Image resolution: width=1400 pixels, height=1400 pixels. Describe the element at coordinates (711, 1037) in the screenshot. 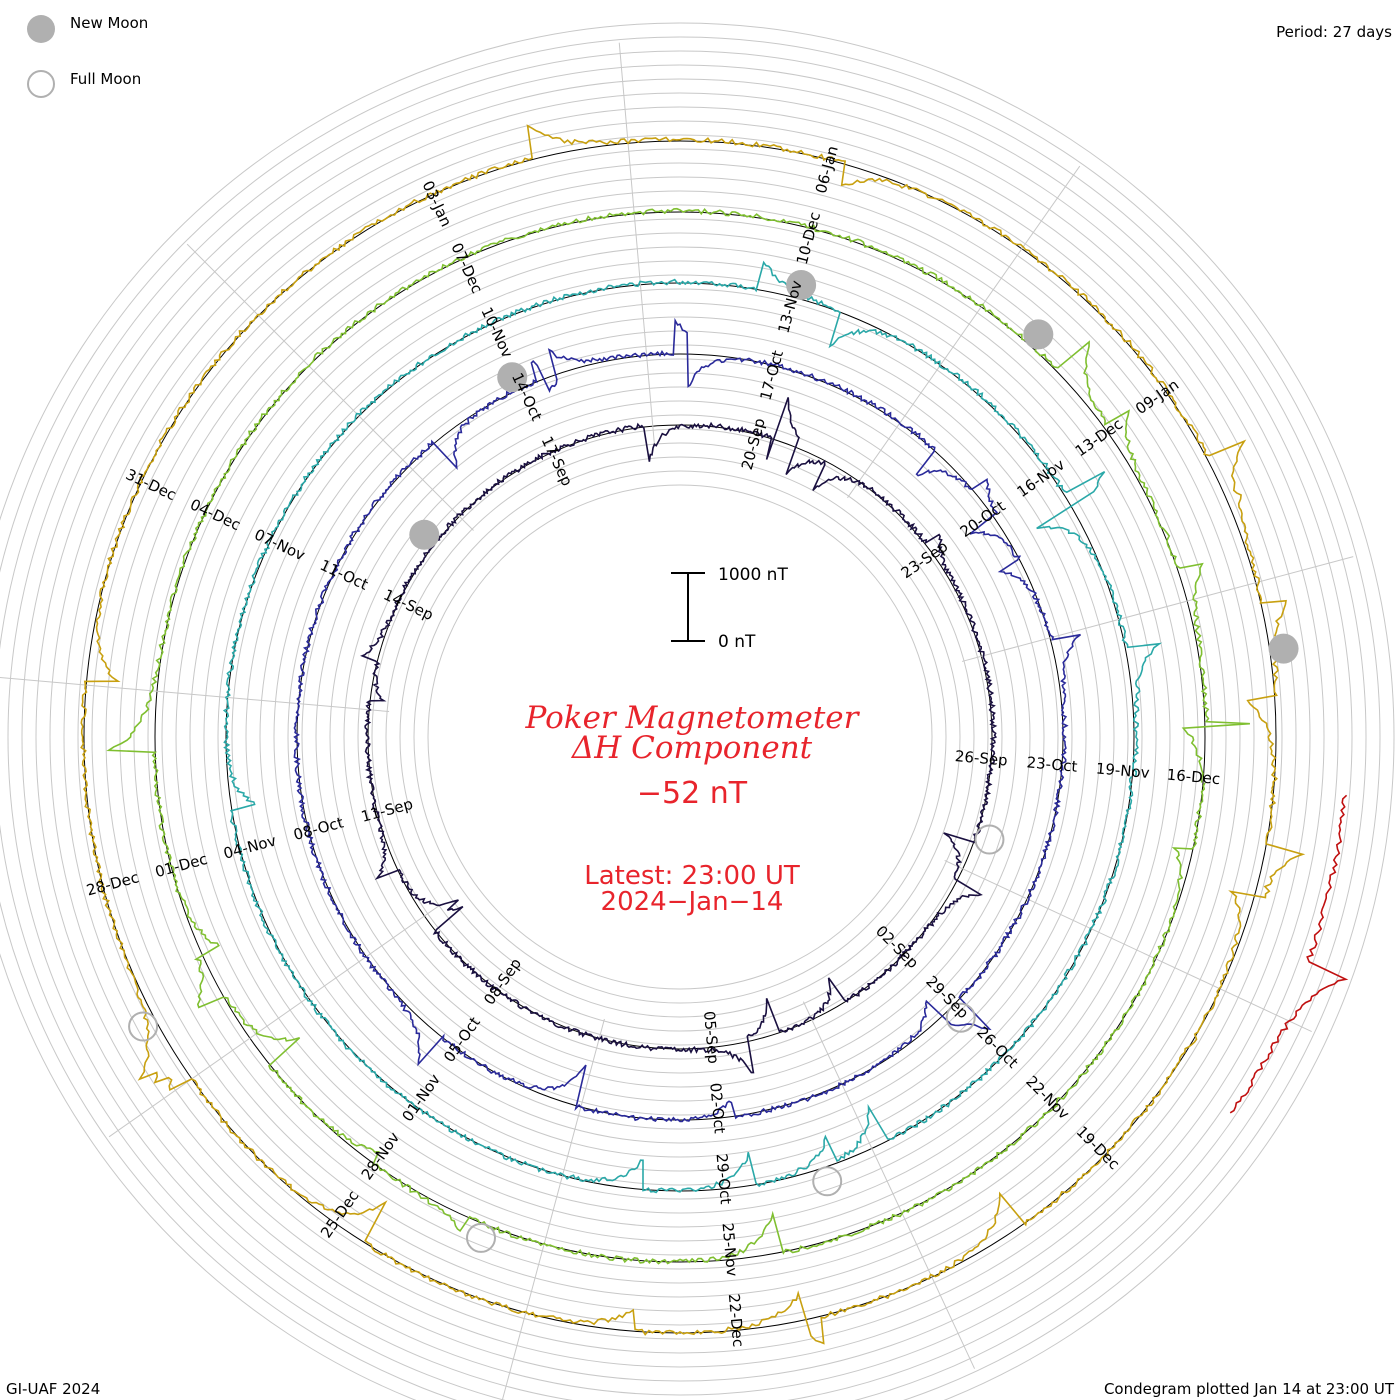

I see `date-label: 05-Sep` at that location.